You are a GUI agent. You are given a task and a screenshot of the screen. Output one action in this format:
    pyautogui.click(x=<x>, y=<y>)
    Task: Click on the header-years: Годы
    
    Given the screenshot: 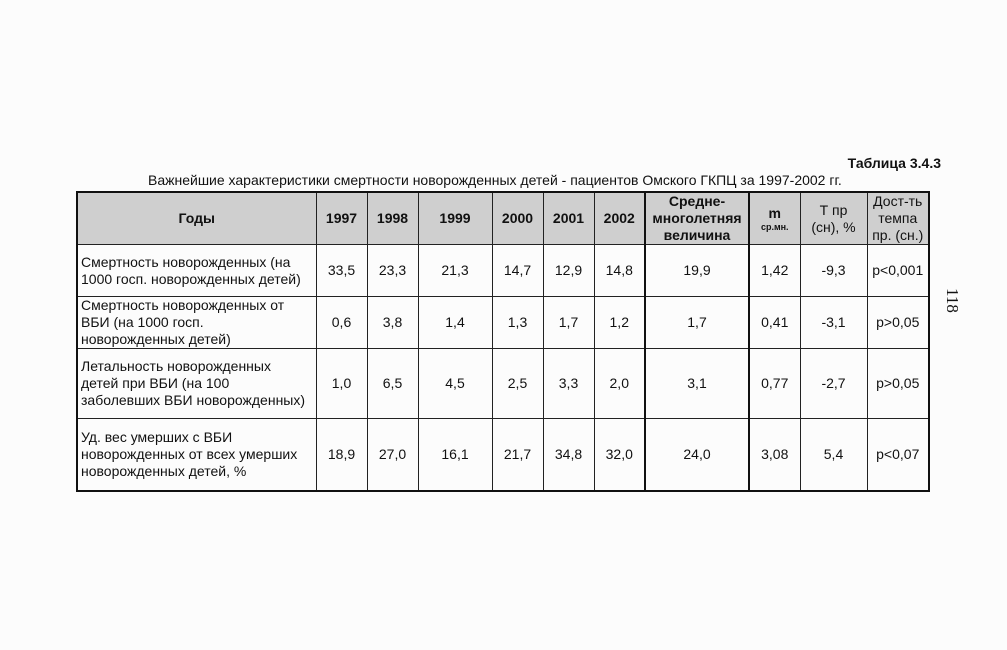 What is the action you would take?
    pyautogui.click(x=196, y=218)
    